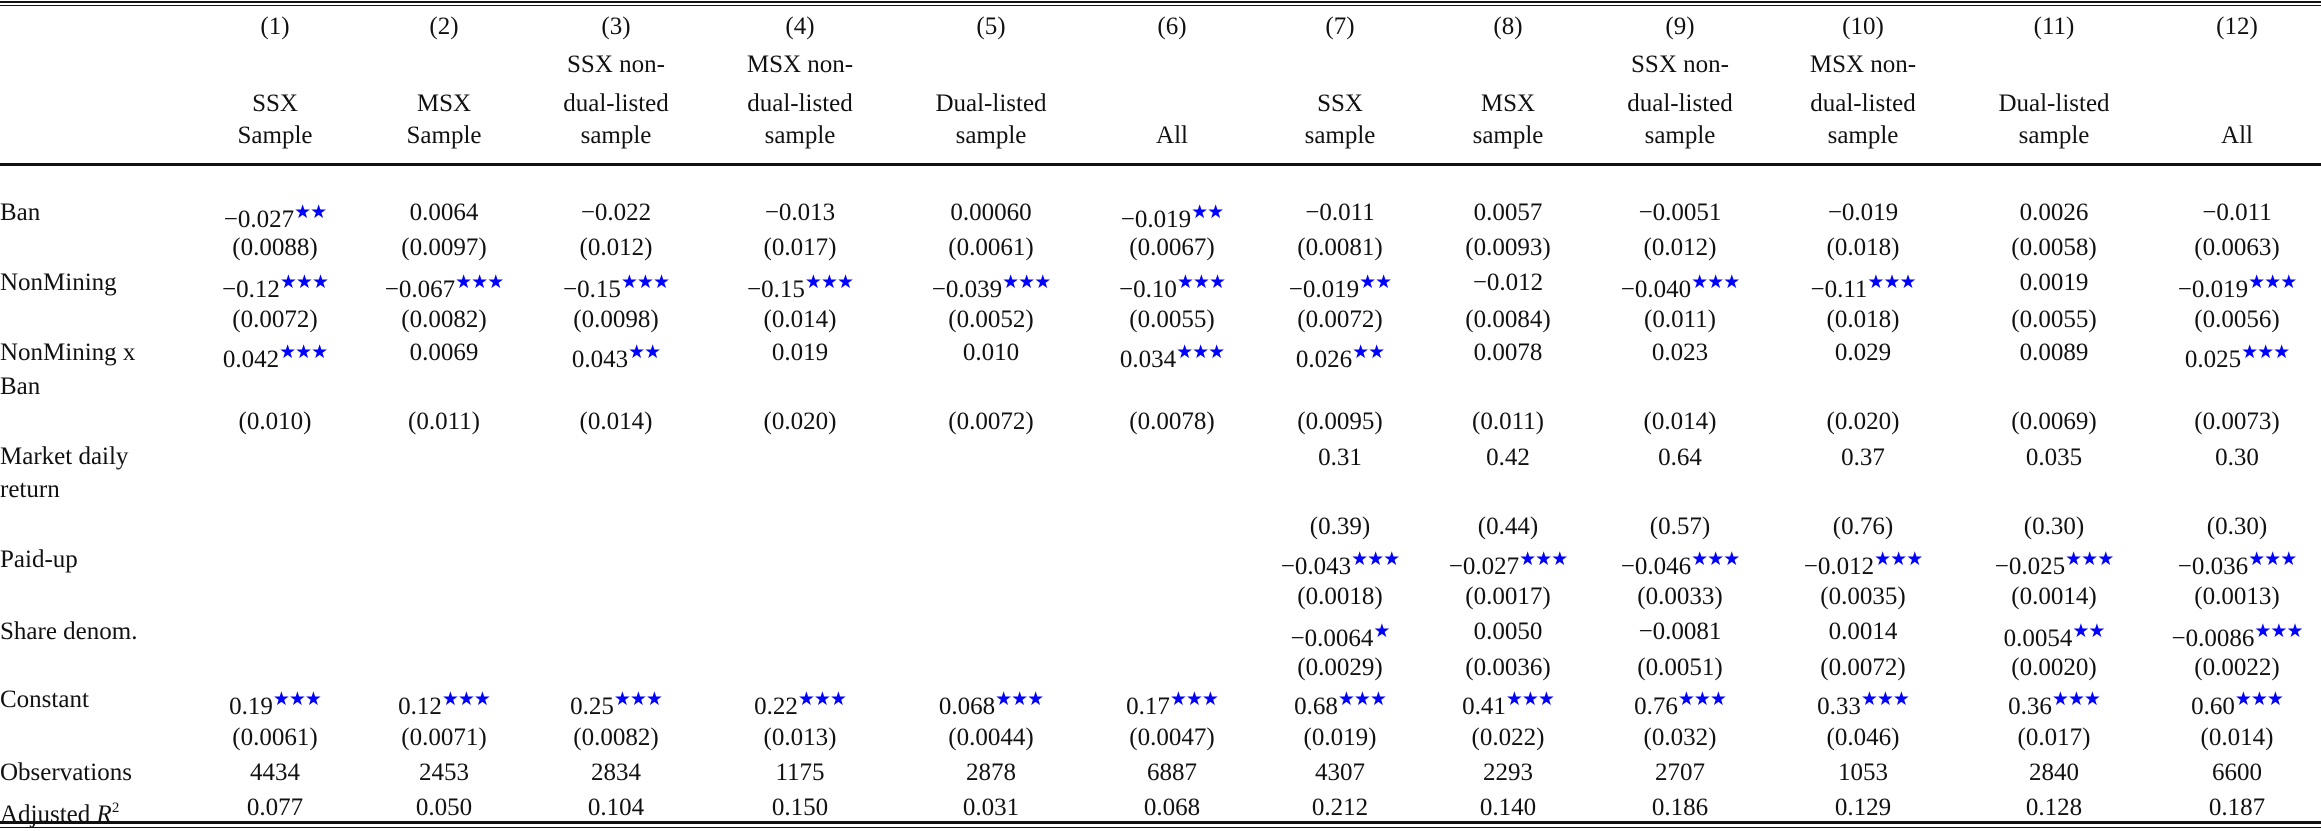 The width and height of the screenshot is (2321, 831). What do you see at coordinates (444, 421) in the screenshot?
I see `standard-error-cell: (0.011)` at bounding box center [444, 421].